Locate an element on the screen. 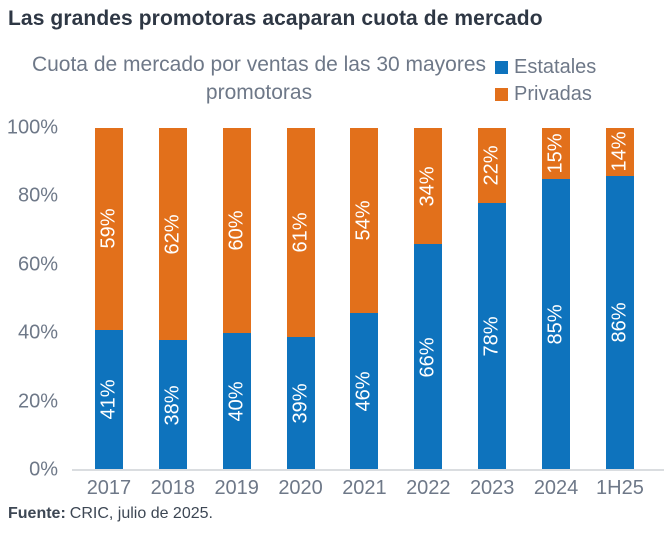 The width and height of the screenshot is (671, 538). segment-value-label: 40% is located at coordinates (236, 401).